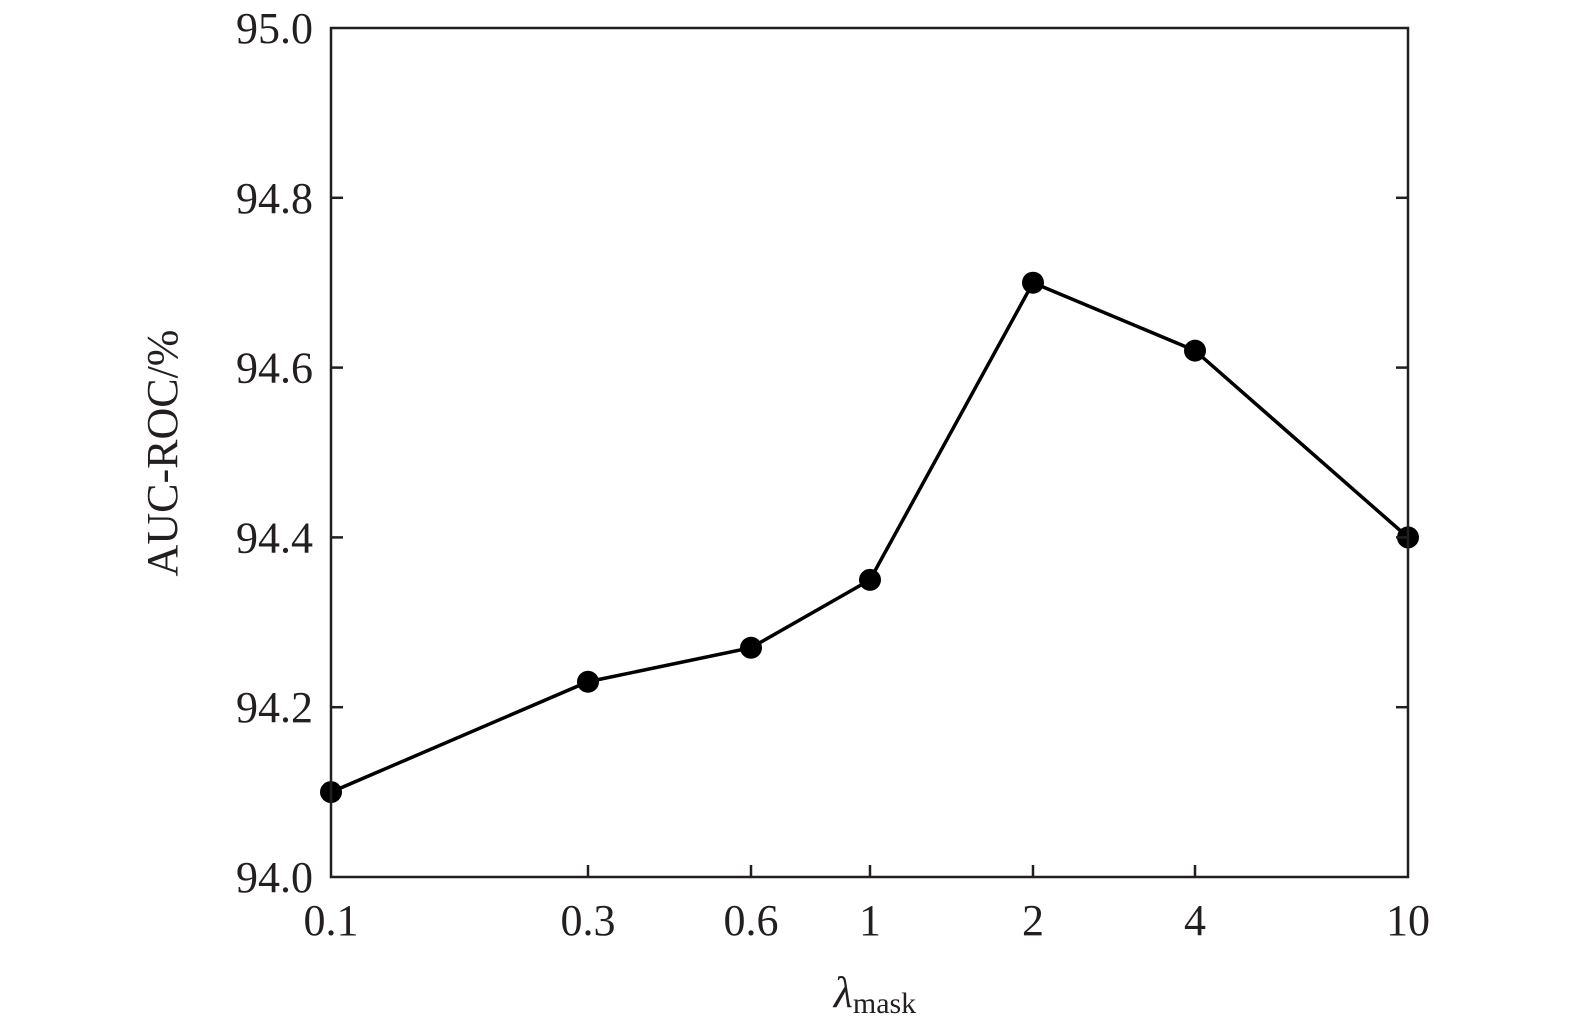 This screenshot has width=1575, height=1030. I want to click on x-axis-title: λmask, so click(874, 994).